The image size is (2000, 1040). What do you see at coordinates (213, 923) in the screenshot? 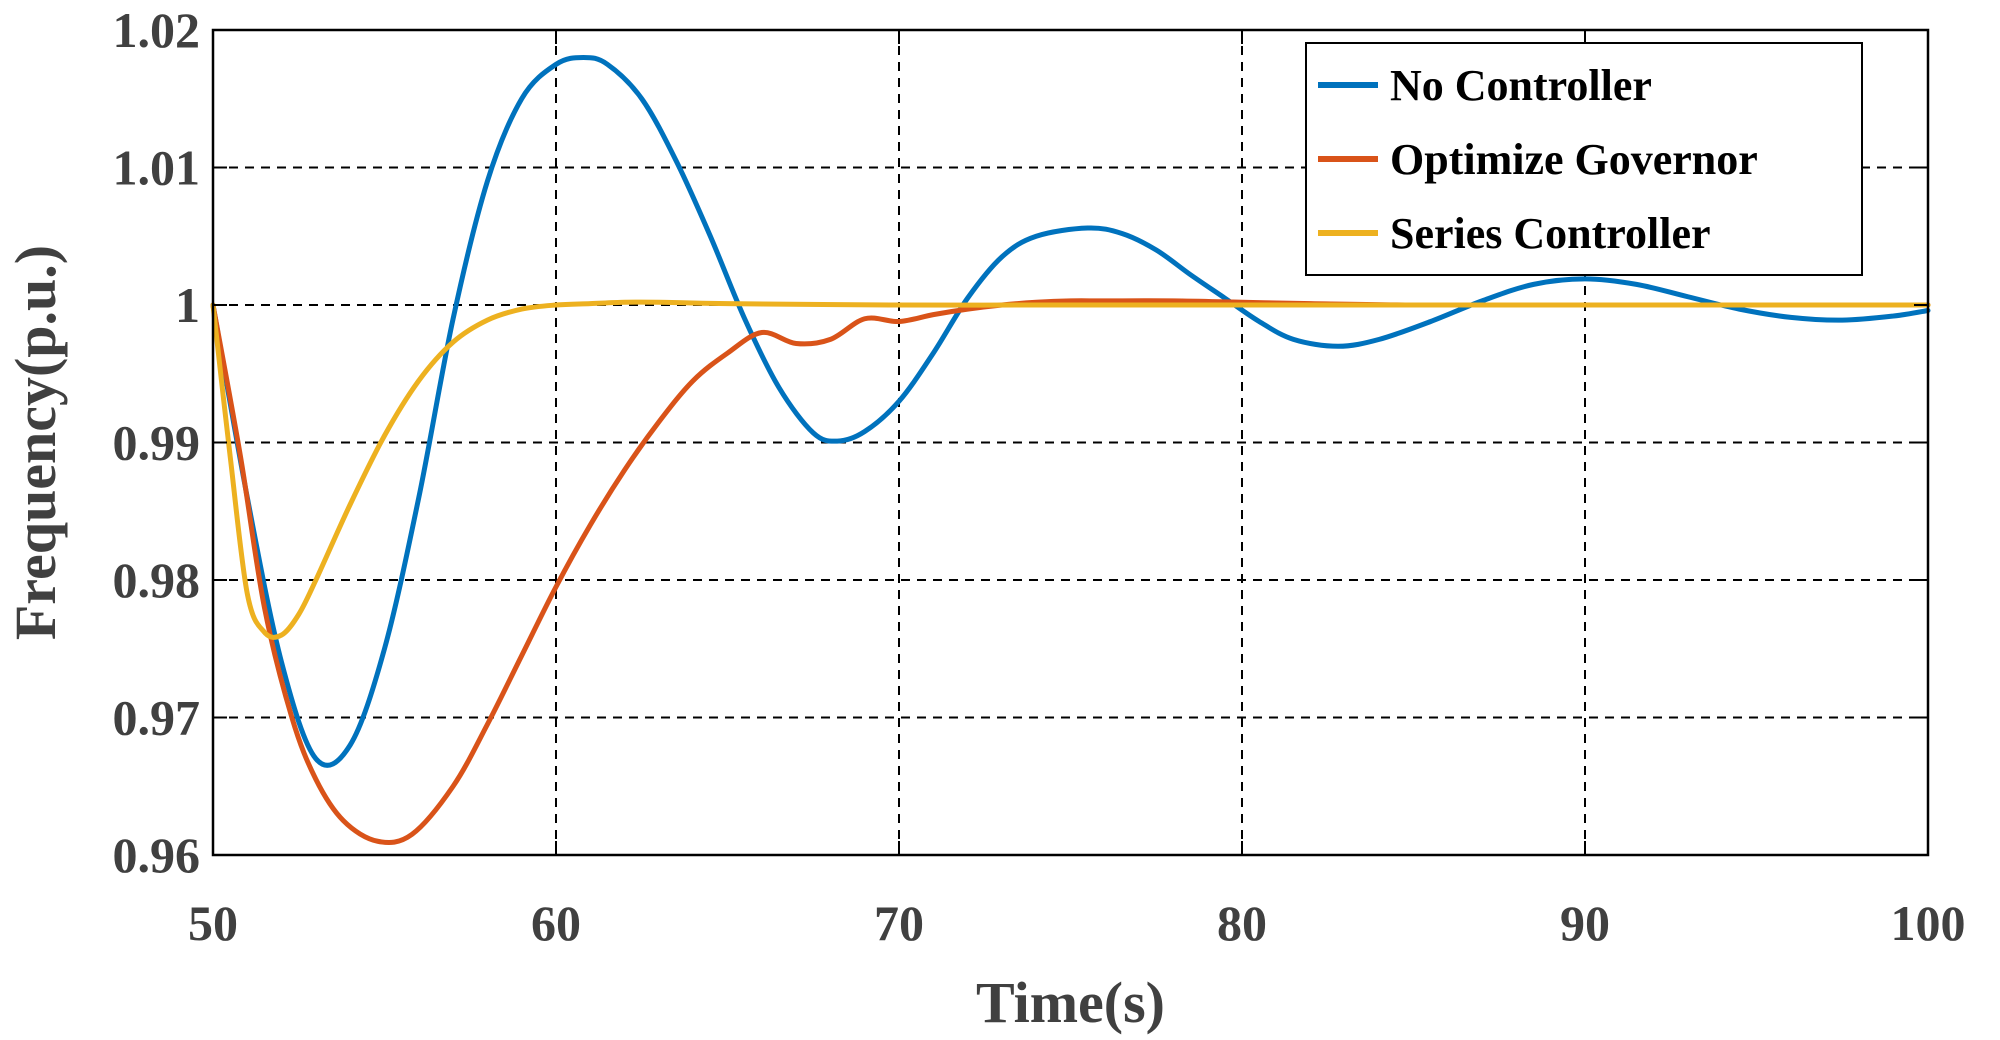
I see `x-tick-label: 50` at bounding box center [213, 923].